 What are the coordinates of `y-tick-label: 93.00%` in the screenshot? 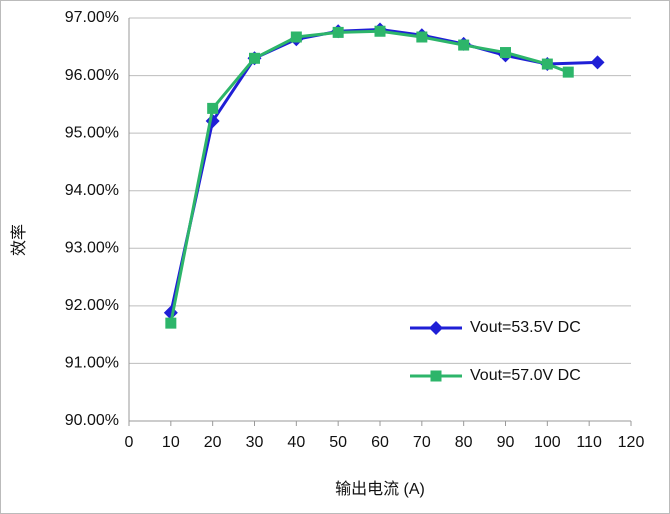 It's located at (92, 248).